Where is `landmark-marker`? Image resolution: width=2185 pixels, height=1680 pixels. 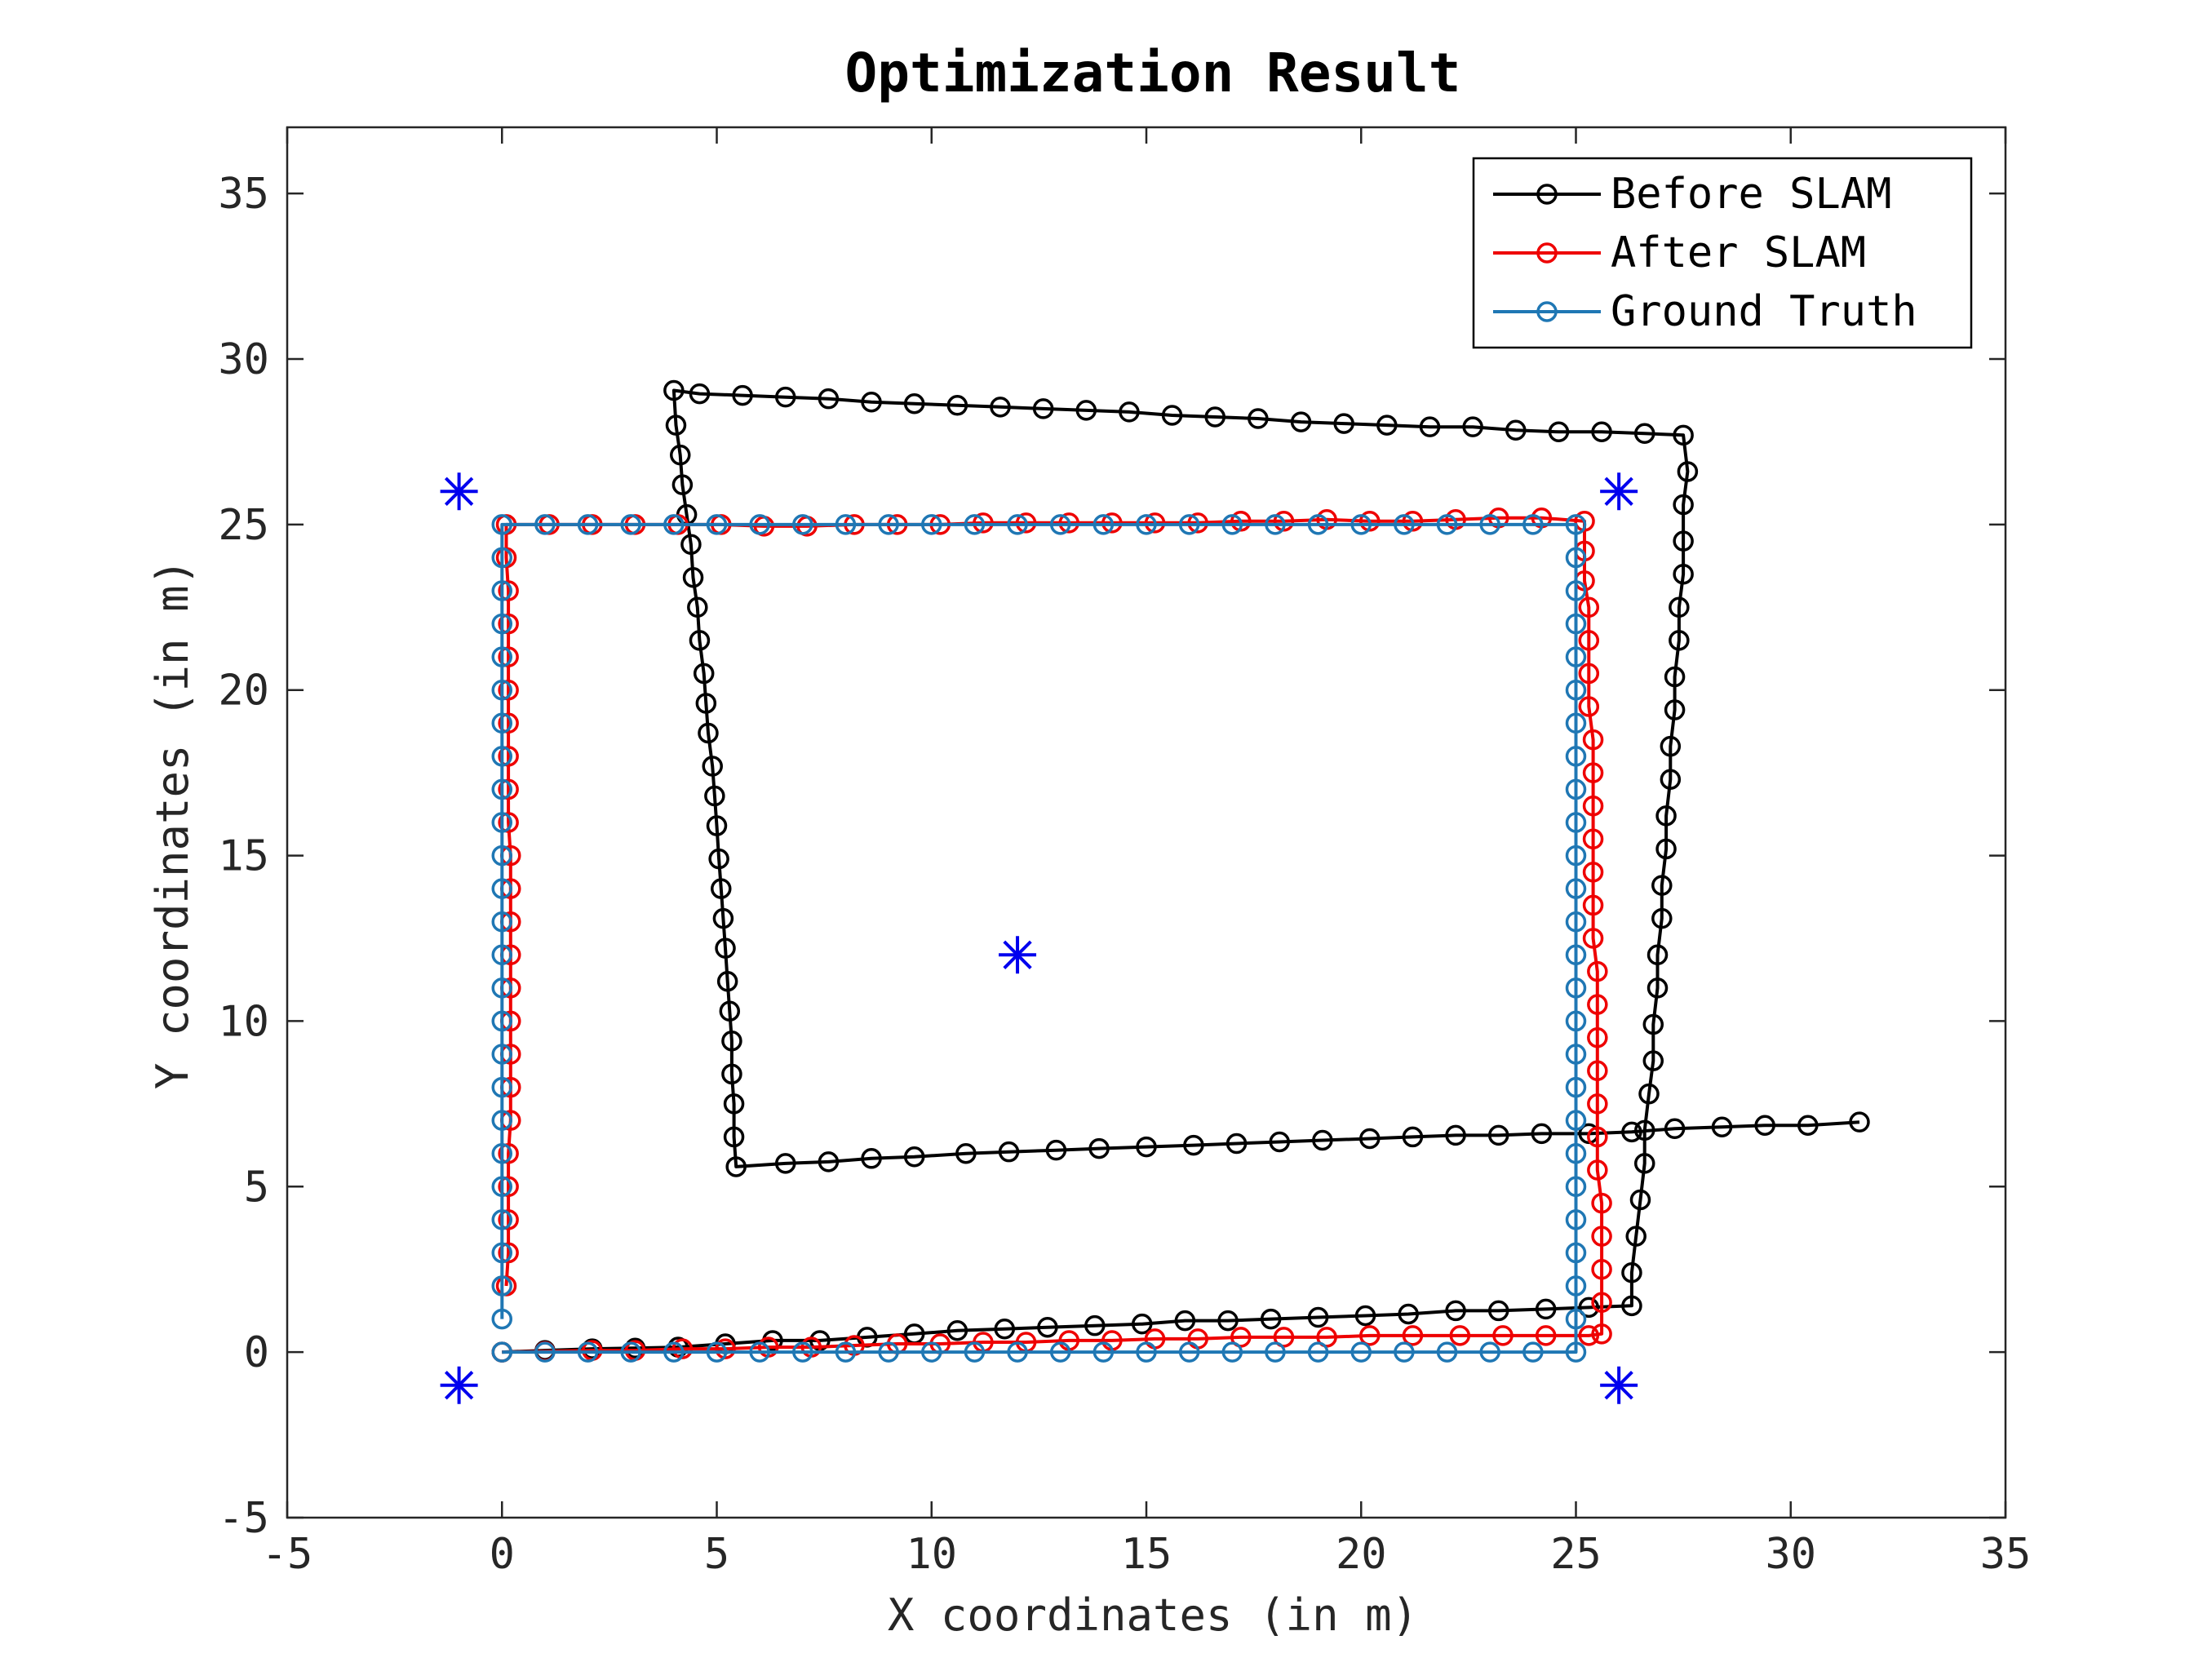 landmark-marker is located at coordinates (1619, 1385).